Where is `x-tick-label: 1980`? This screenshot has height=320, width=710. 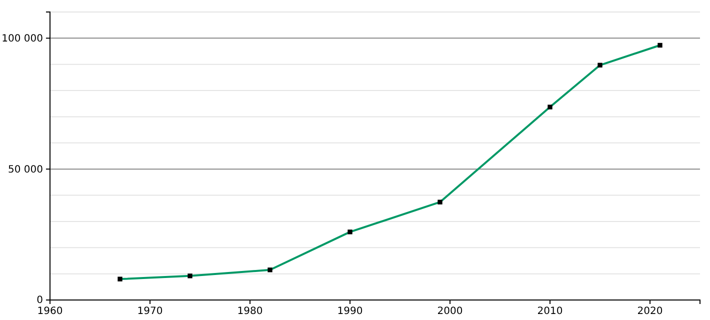 x-tick-label: 1980 is located at coordinates (250, 312).